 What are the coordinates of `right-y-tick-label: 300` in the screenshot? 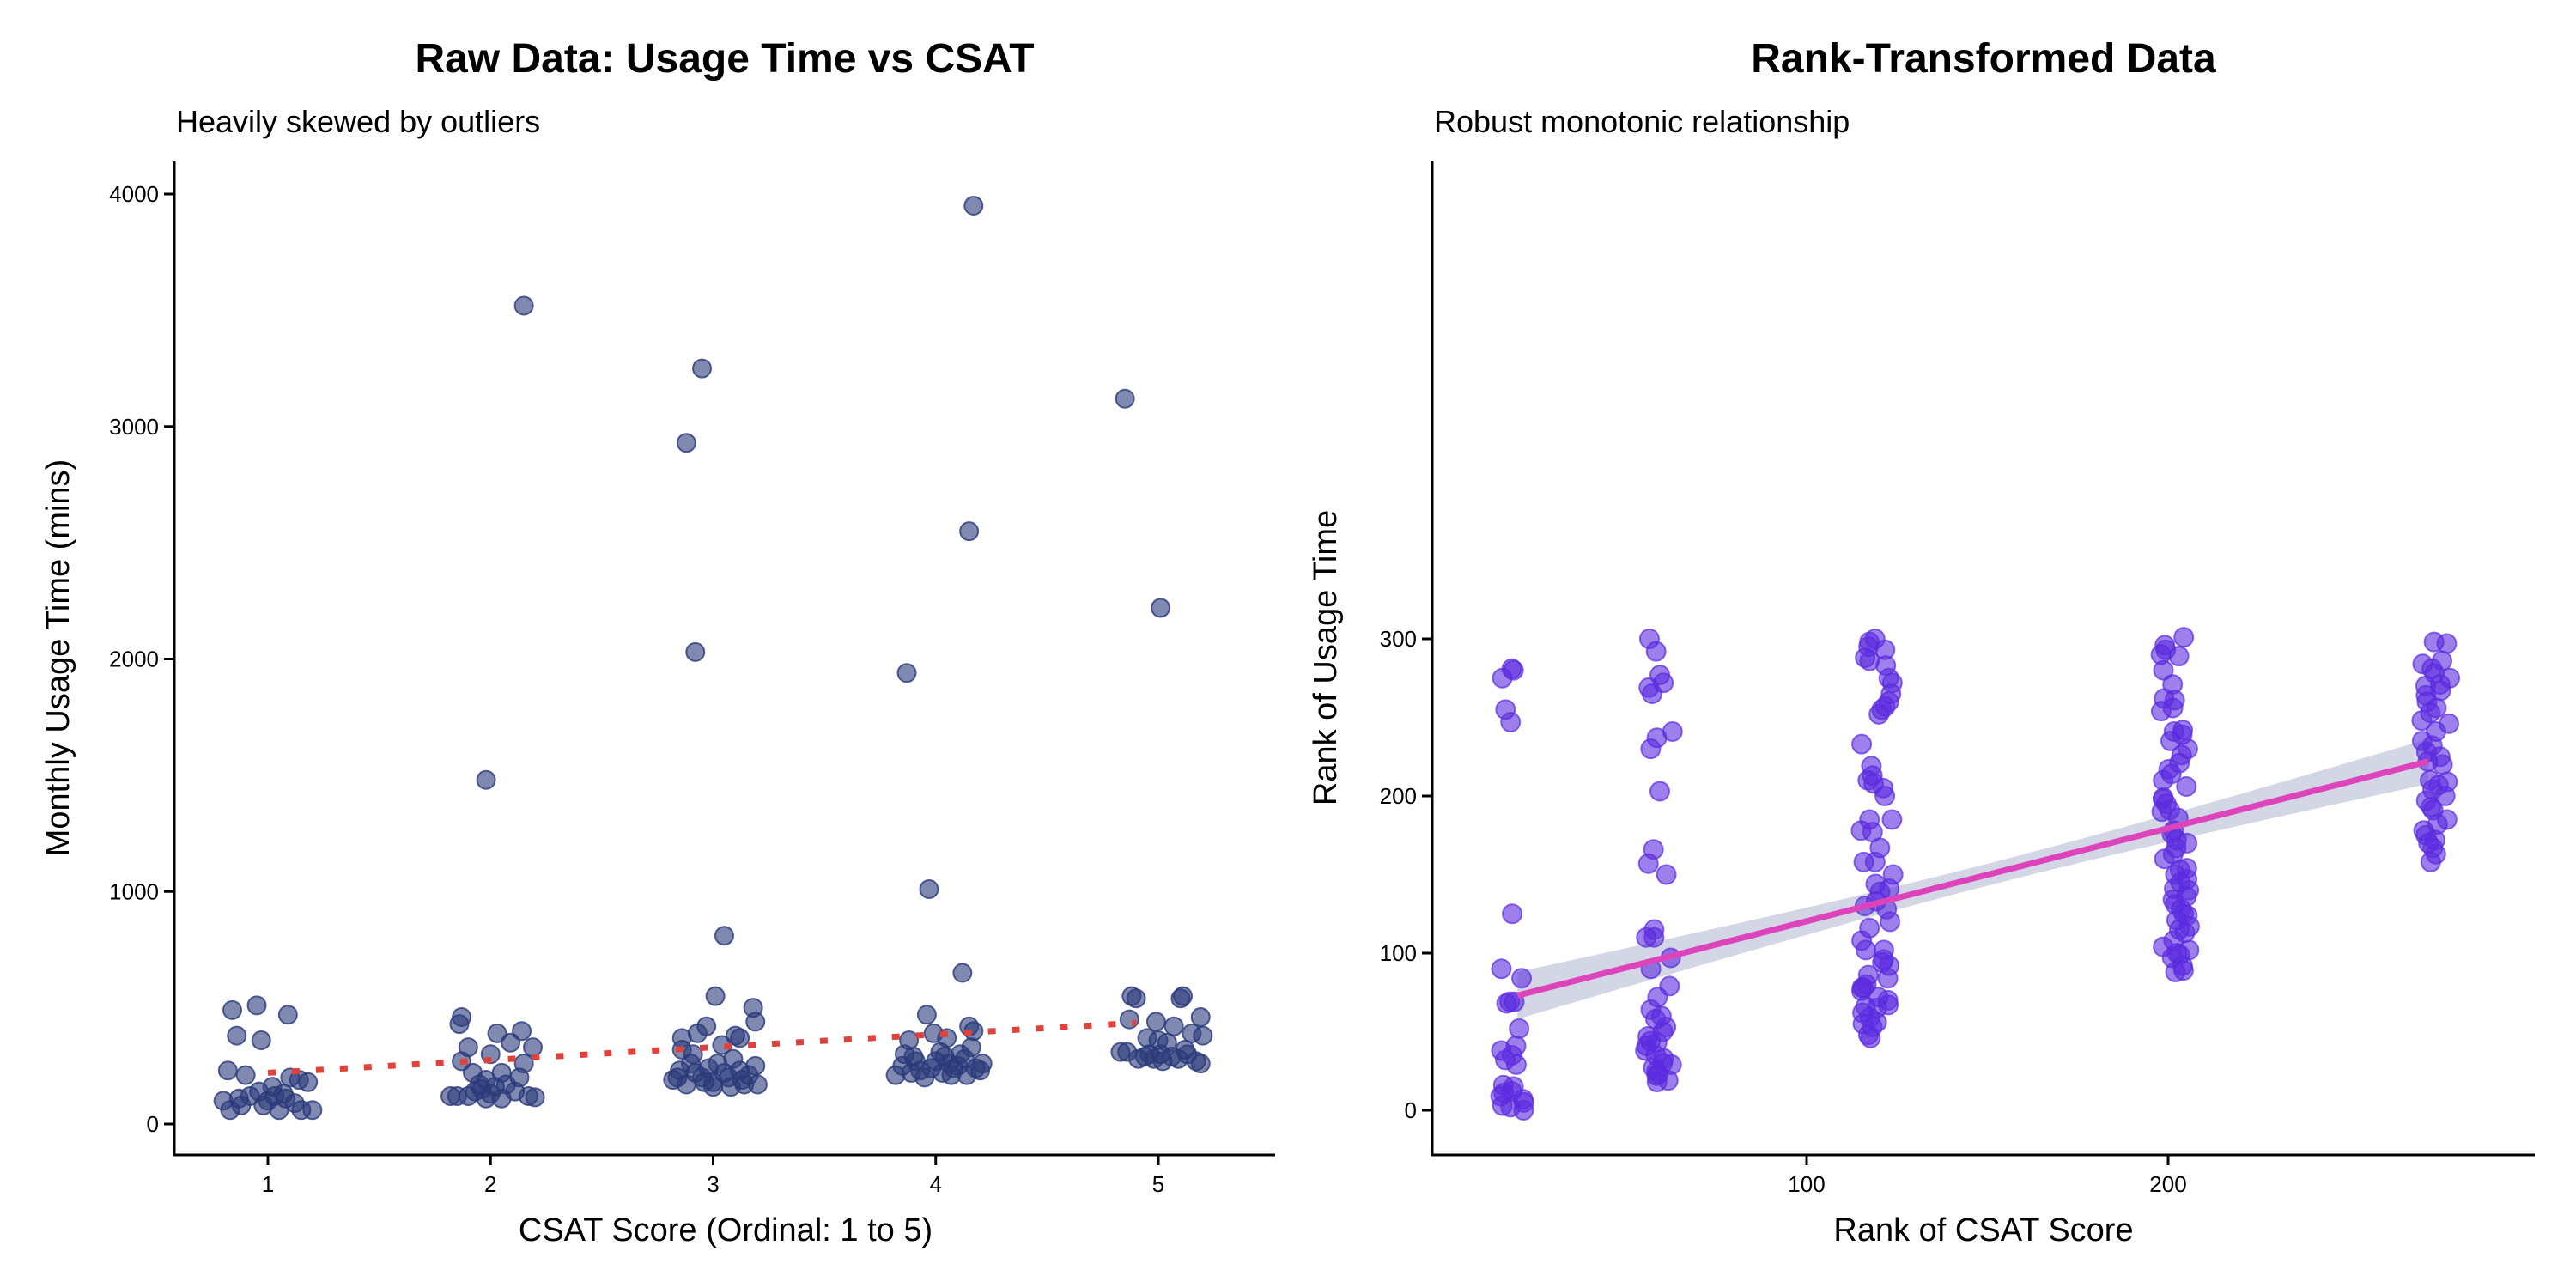 It's located at (1398, 639).